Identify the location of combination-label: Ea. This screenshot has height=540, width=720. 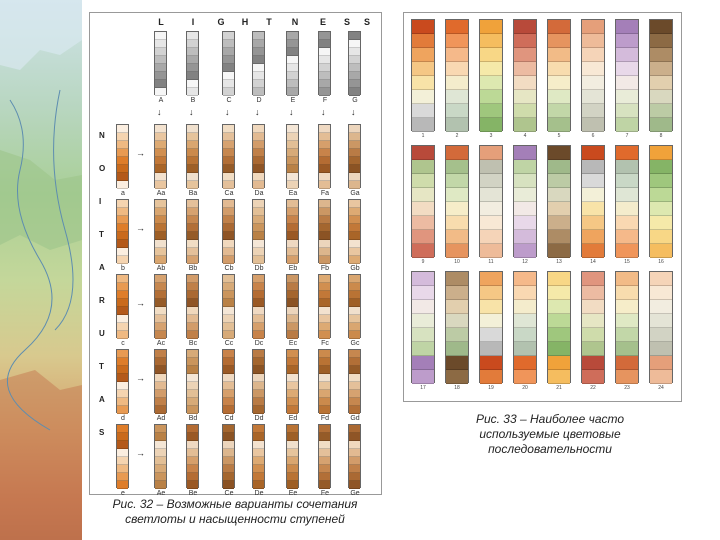
(293, 193).